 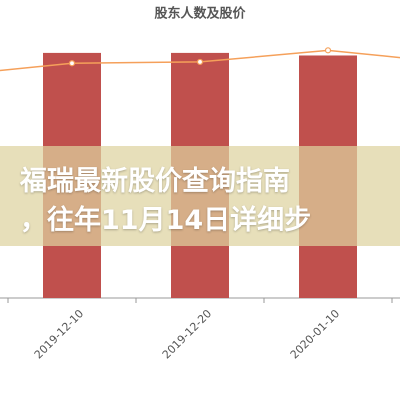 I want to click on chart-title: 股东人数及股价, so click(x=200, y=14).